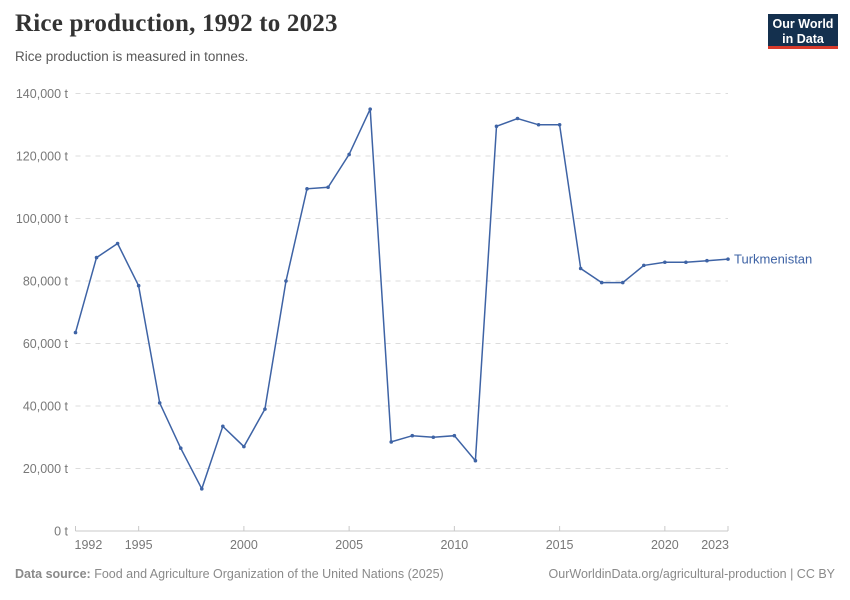 This screenshot has height=600, width=850. I want to click on y-tick-label: 60,000 t, so click(46, 344).